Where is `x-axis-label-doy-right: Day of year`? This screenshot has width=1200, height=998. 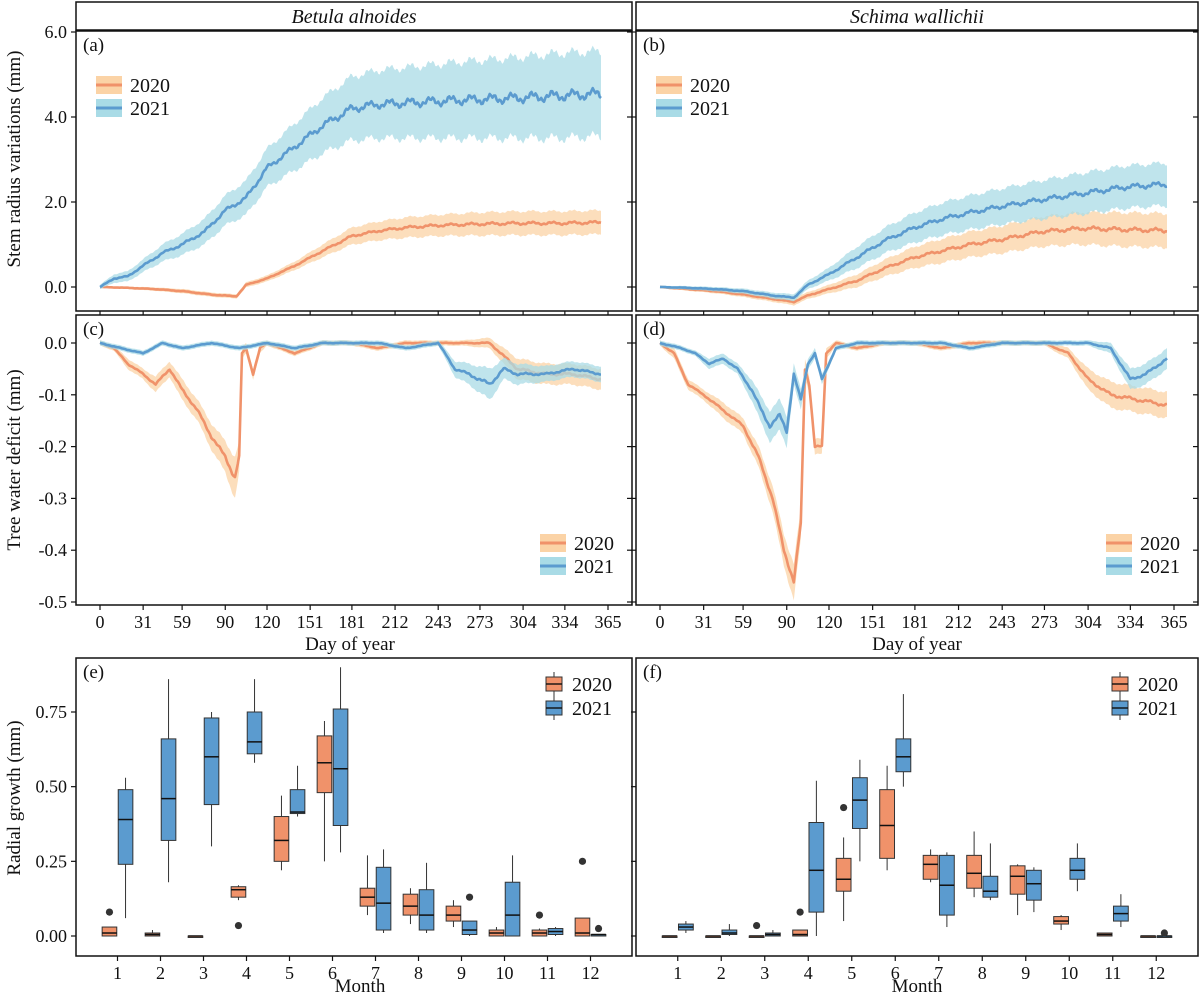 x-axis-label-doy-right: Day of year is located at coordinates (917, 644).